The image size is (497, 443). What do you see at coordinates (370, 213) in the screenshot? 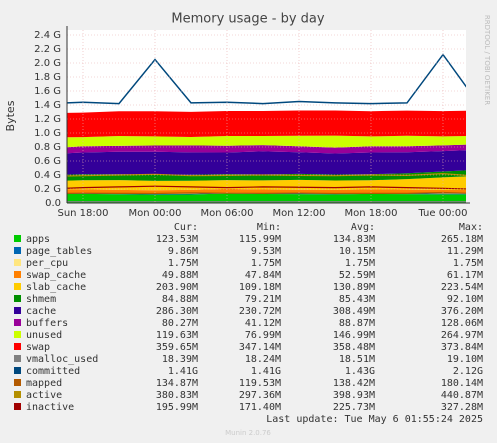
I see `x-tick-label: Mon 18:00` at bounding box center [370, 213].